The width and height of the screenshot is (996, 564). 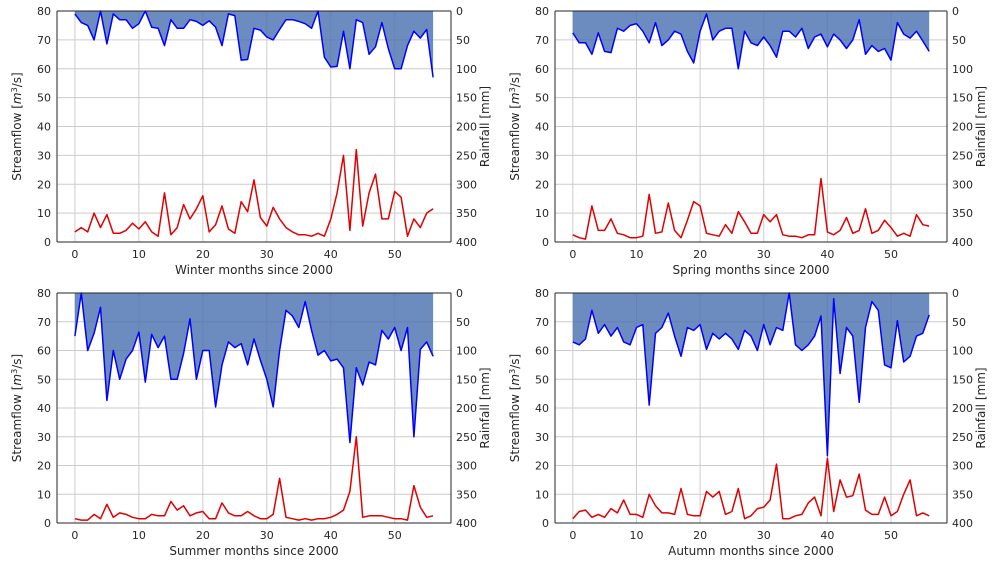 I want to click on x-axis-label: Autumn months since 2000, so click(x=751, y=551).